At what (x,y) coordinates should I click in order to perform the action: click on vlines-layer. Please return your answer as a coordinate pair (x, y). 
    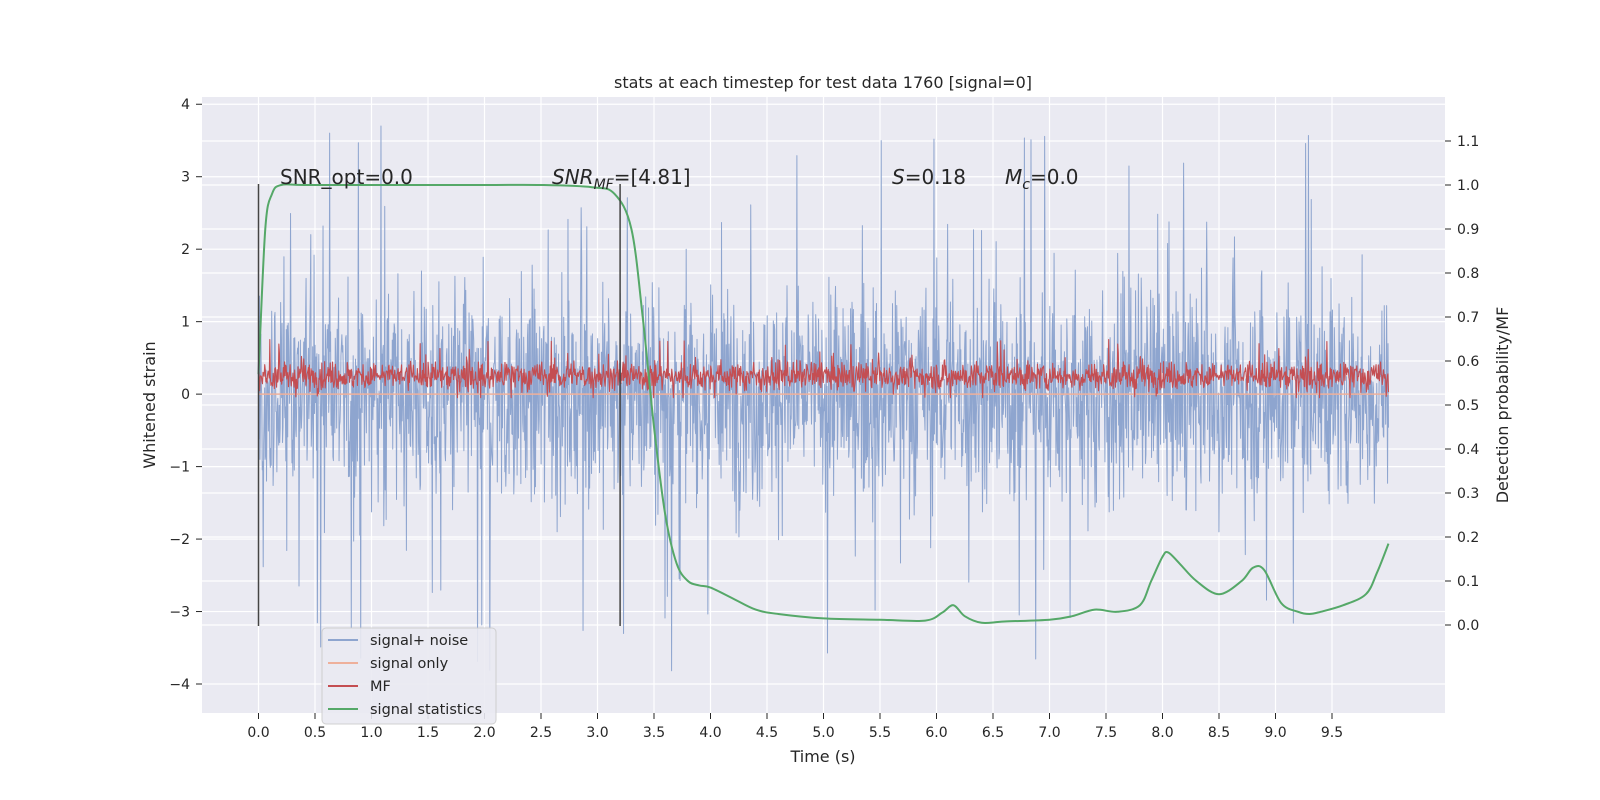
    Looking at the image, I should click on (439, 405).